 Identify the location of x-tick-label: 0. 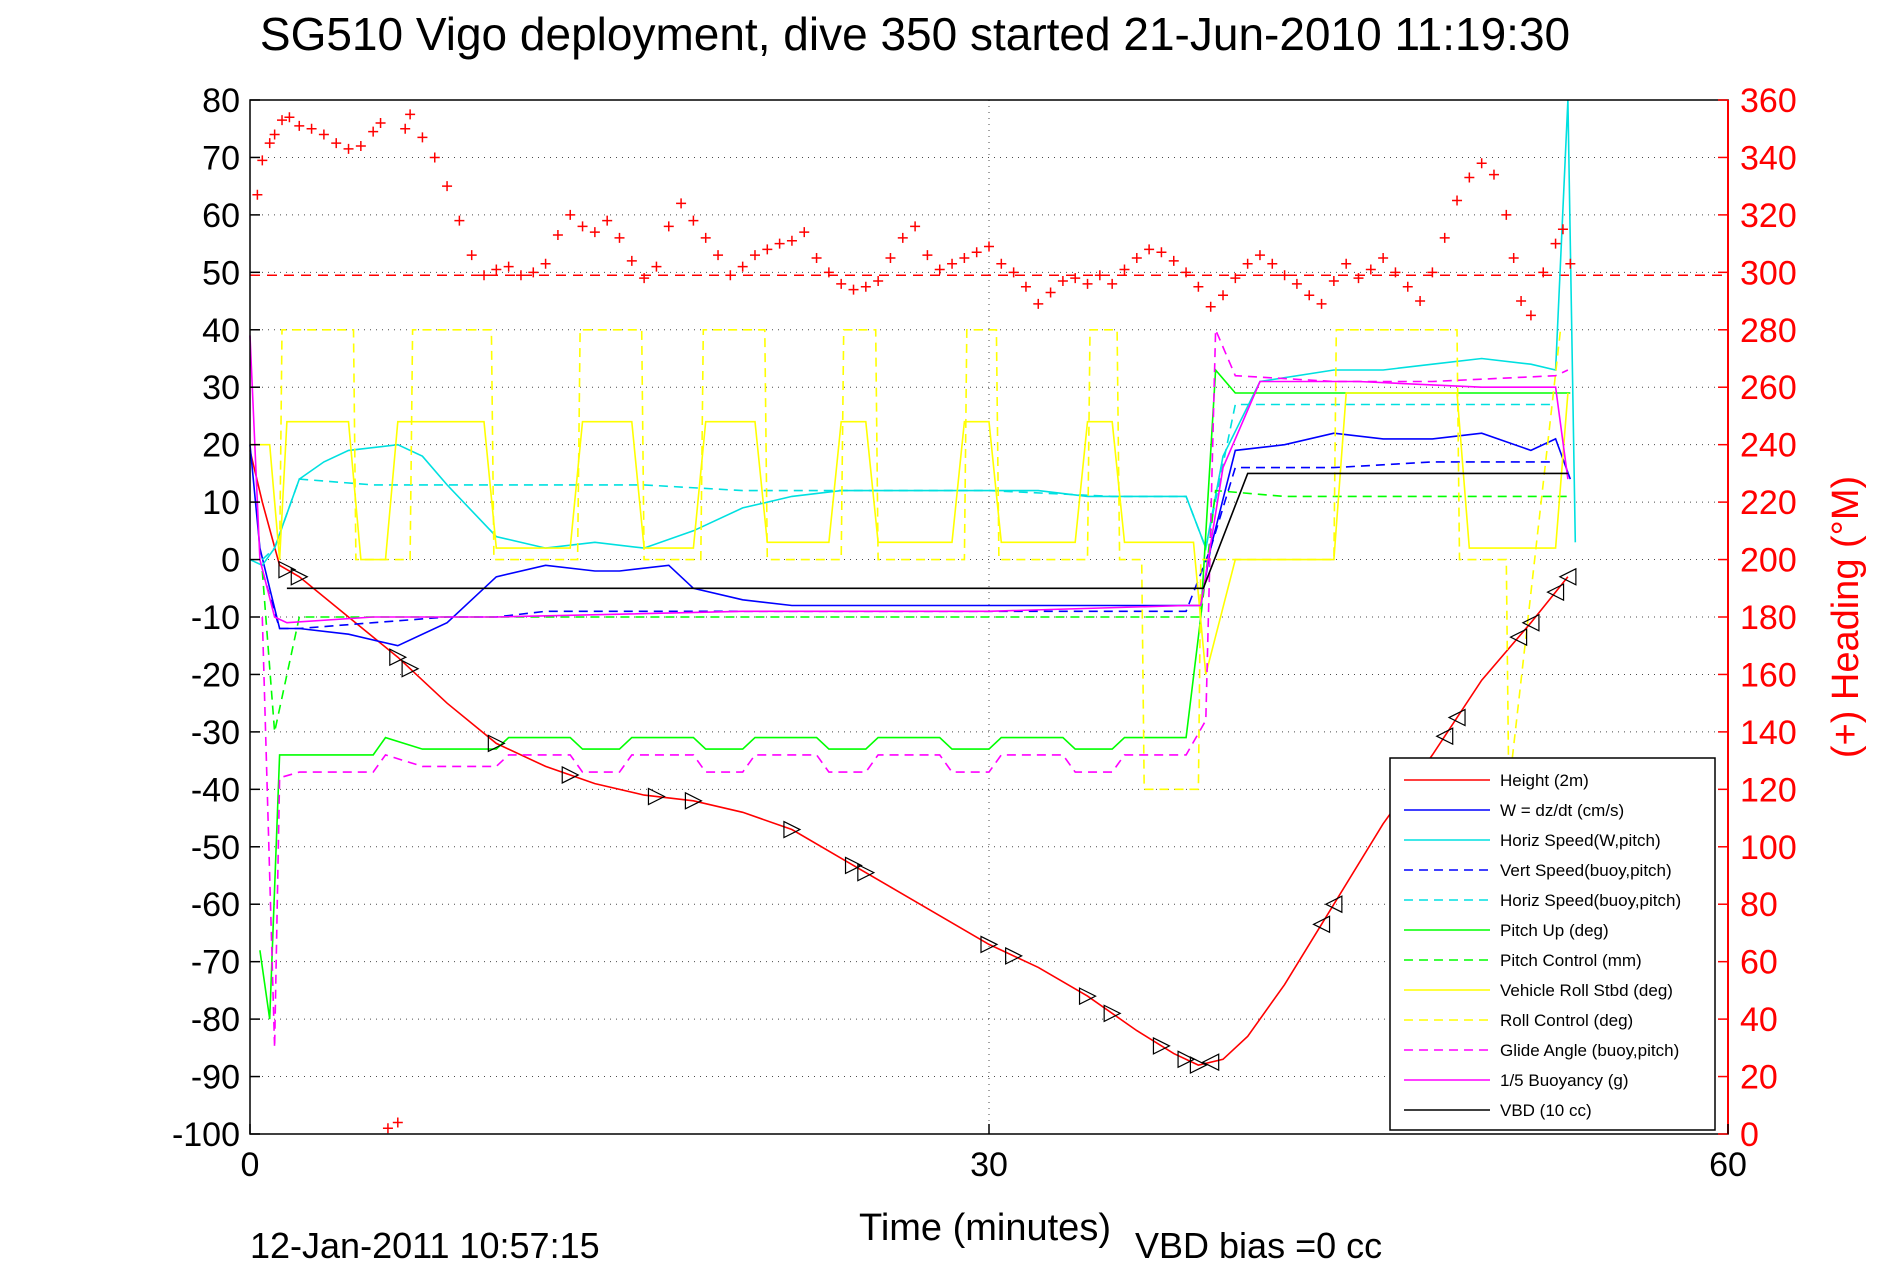
(250, 1165).